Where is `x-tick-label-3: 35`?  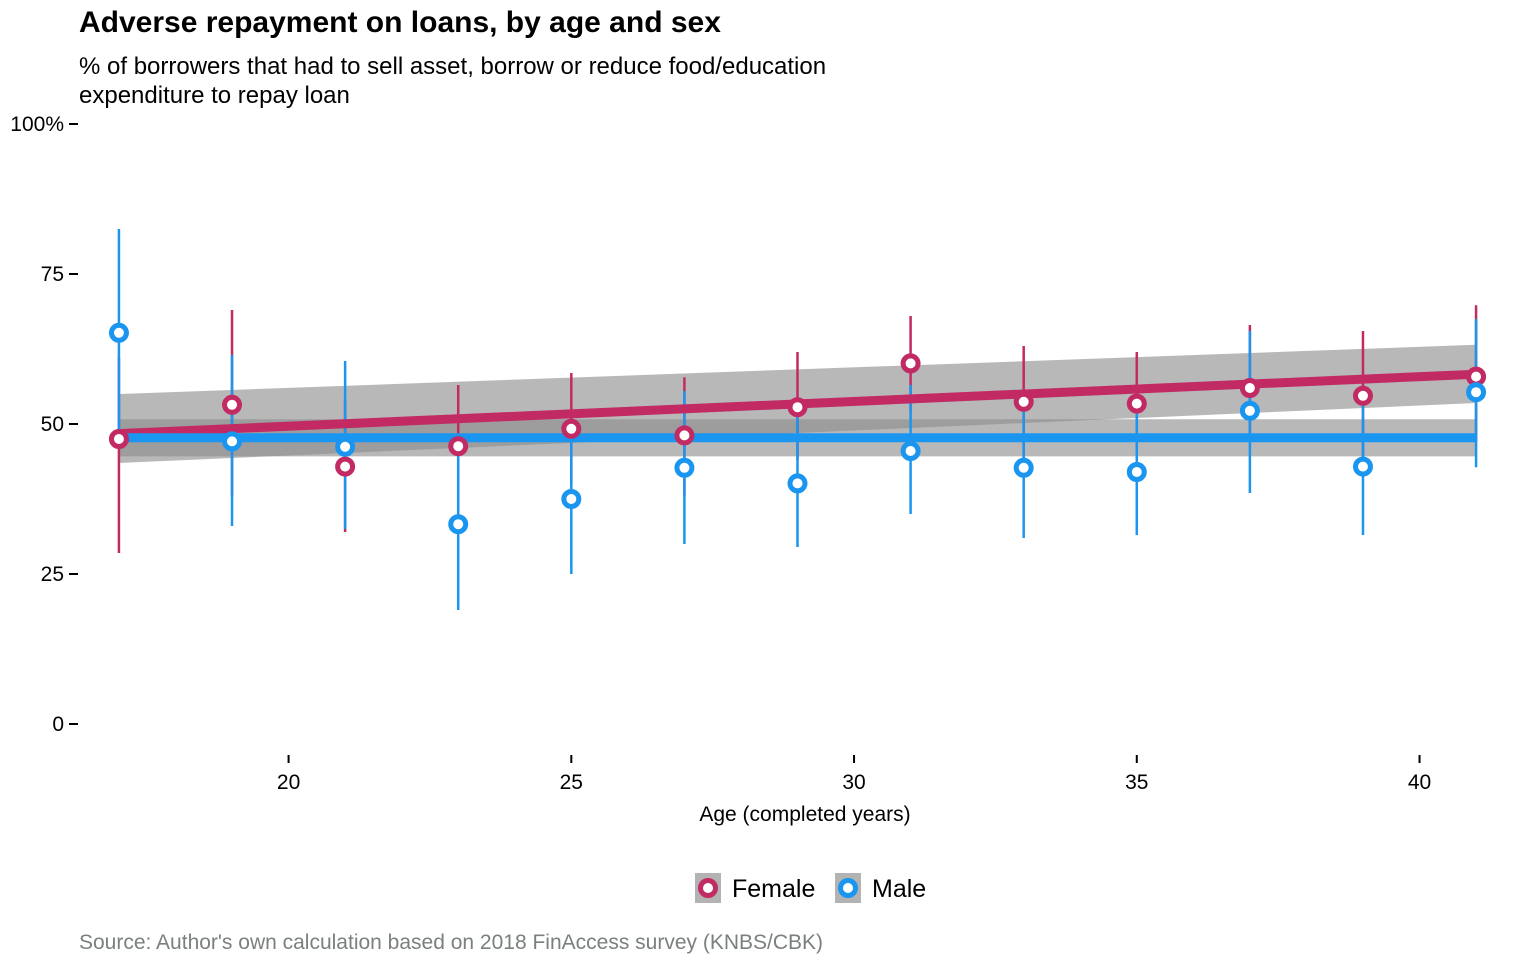 x-tick-label-3: 35 is located at coordinates (1136, 782).